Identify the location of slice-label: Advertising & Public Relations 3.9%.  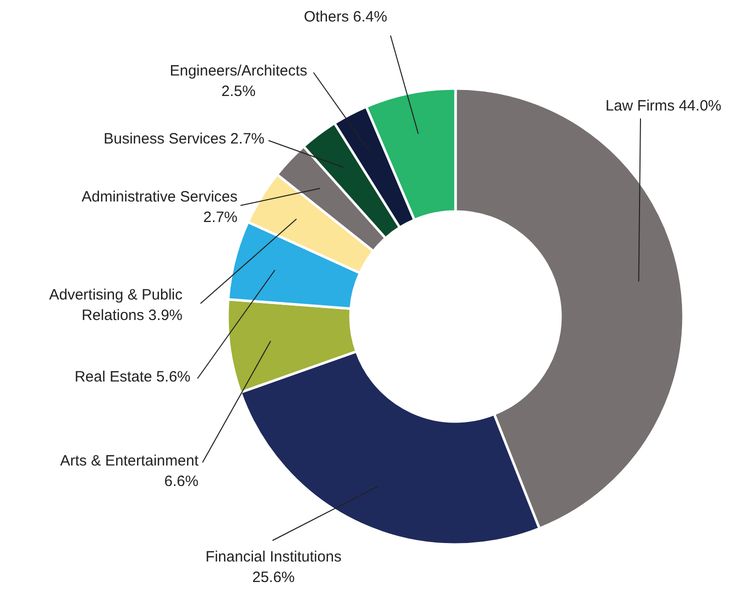
(116, 305).